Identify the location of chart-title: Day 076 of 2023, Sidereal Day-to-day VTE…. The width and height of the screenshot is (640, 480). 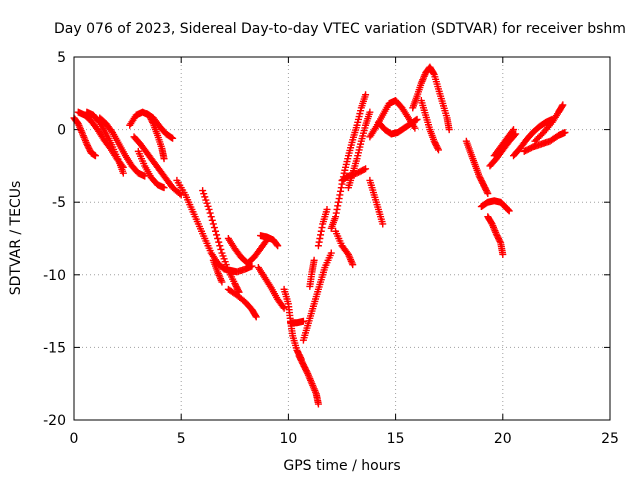
(340, 29).